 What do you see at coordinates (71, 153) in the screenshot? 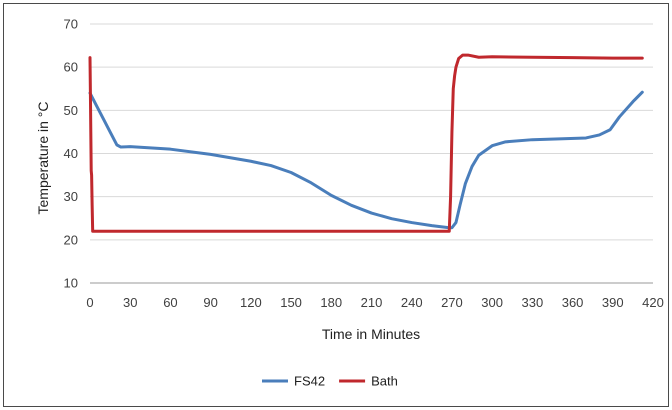
I see `y-tick-label: 40` at bounding box center [71, 153].